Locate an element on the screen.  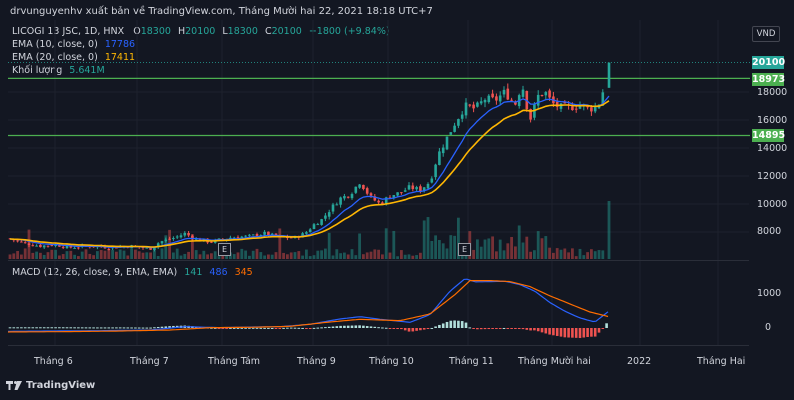
price-axis-tick: 14000 is located at coordinates (772, 148).